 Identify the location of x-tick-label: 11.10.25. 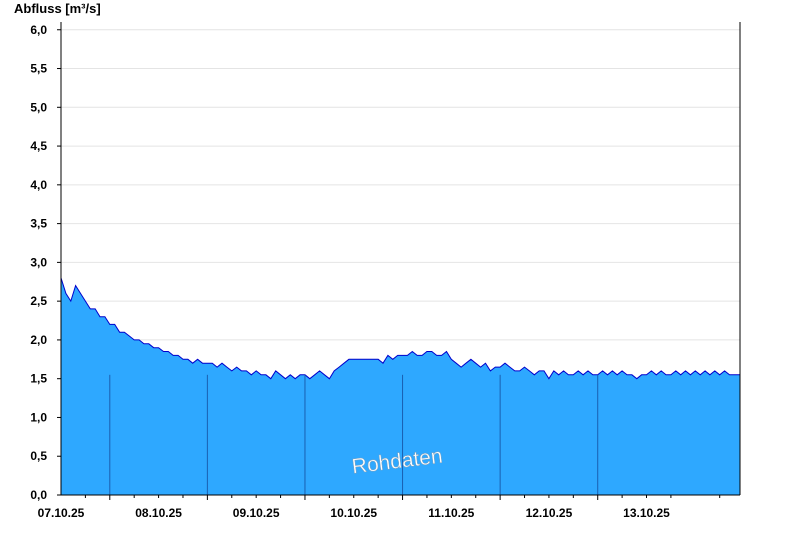
(451, 513).